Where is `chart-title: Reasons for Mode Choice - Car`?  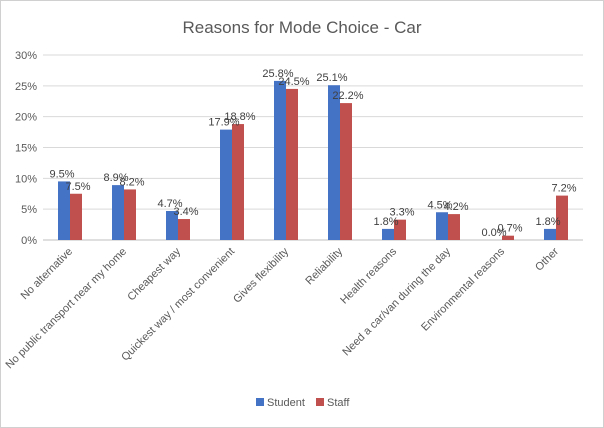 chart-title: Reasons for Mode Choice - Car is located at coordinates (301, 27).